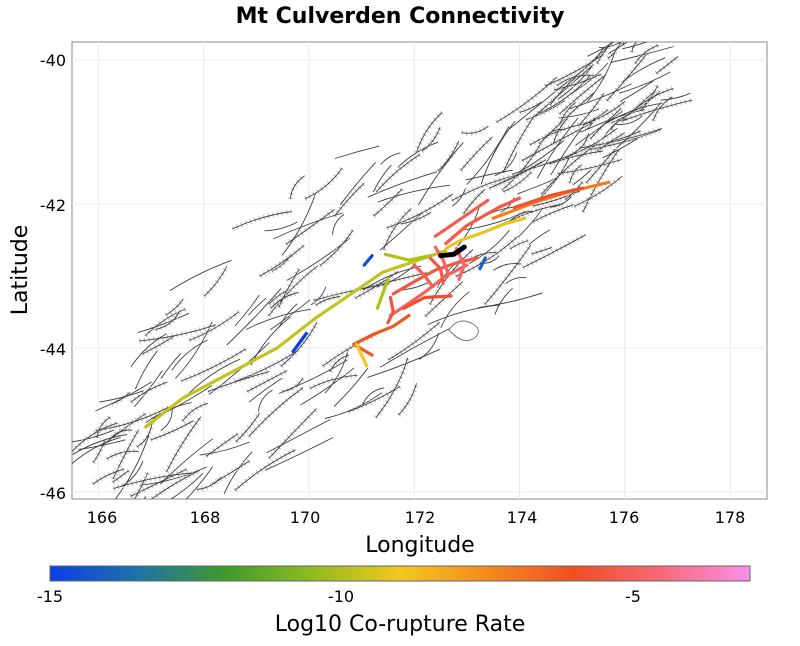 This screenshot has height=646, width=800. What do you see at coordinates (416, 517) in the screenshot?
I see `x-axis: 166 168 170 172 174 176 178` at bounding box center [416, 517].